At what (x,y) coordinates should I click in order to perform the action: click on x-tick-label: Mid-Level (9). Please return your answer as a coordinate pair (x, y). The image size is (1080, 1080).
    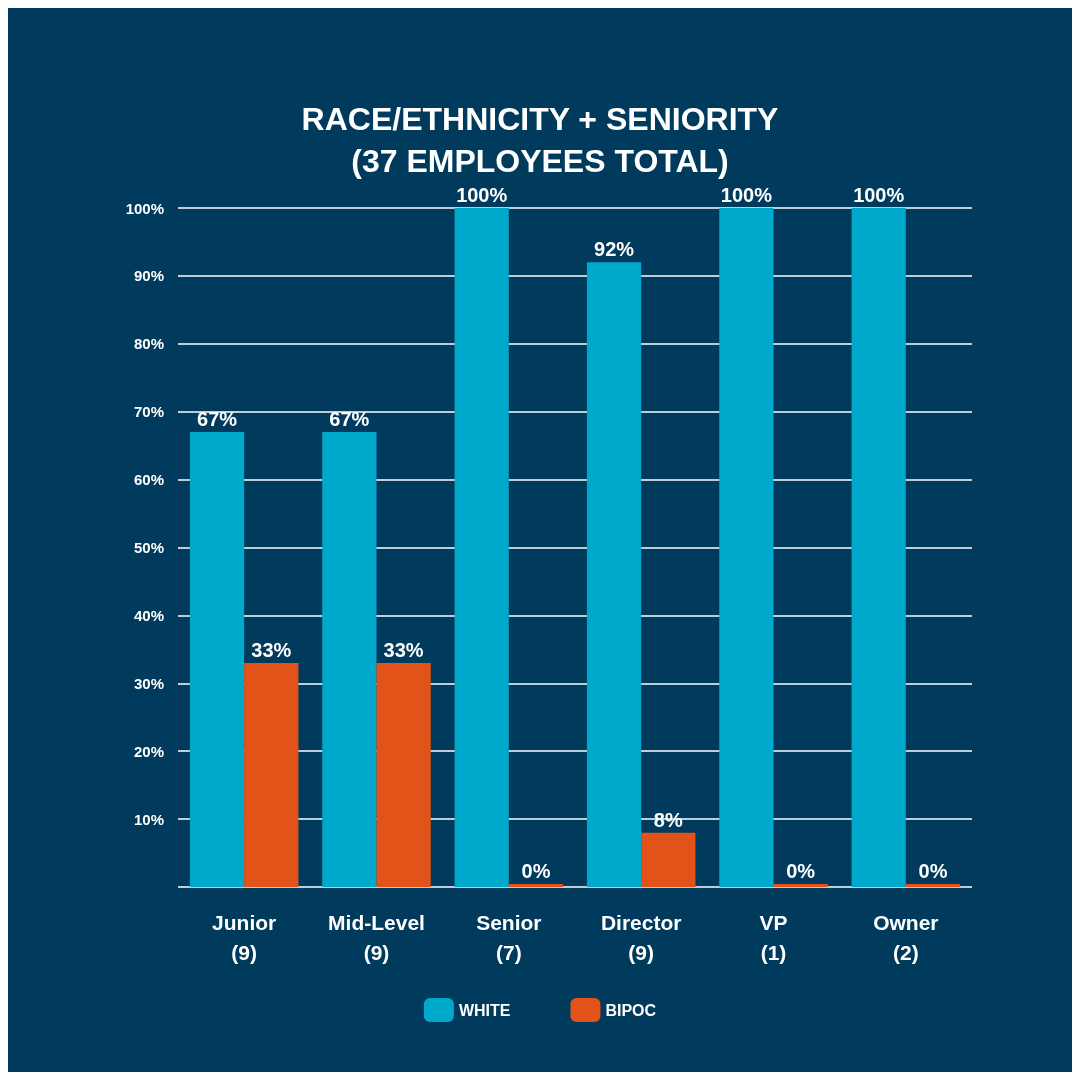
    Looking at the image, I should click on (376, 937).